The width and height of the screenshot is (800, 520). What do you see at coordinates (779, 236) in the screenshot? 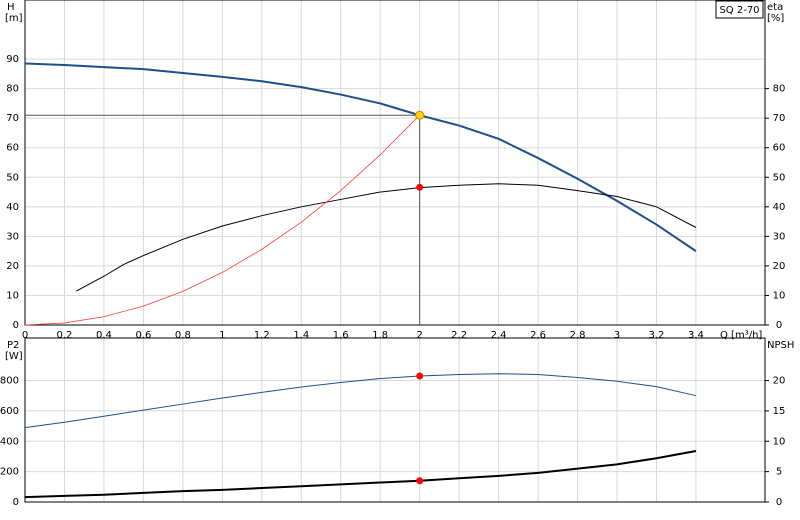
I see `y2-tick-label: 30` at bounding box center [779, 236].